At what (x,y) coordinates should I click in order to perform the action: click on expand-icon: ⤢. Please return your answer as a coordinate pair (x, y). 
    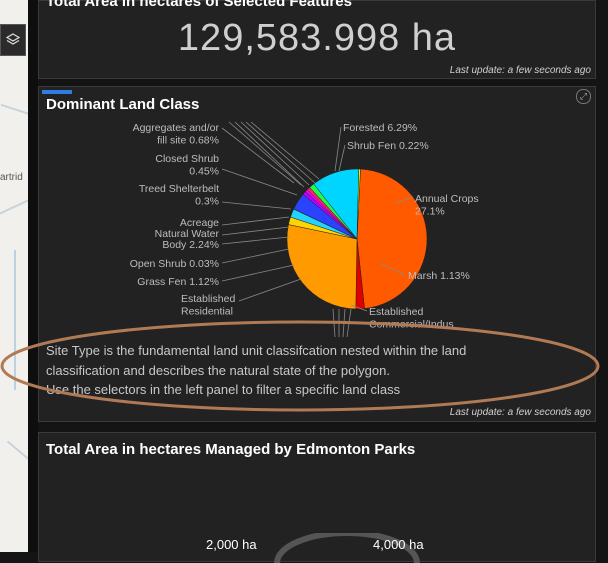
    Looking at the image, I should click on (583, 96).